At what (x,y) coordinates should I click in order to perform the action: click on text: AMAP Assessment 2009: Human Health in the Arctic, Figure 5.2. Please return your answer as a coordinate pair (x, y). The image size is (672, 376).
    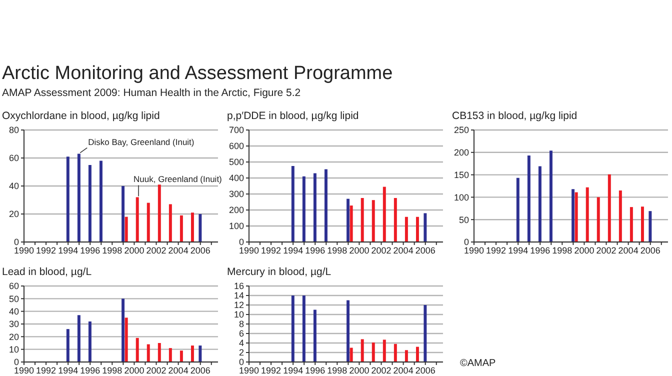
    Looking at the image, I should click on (152, 93).